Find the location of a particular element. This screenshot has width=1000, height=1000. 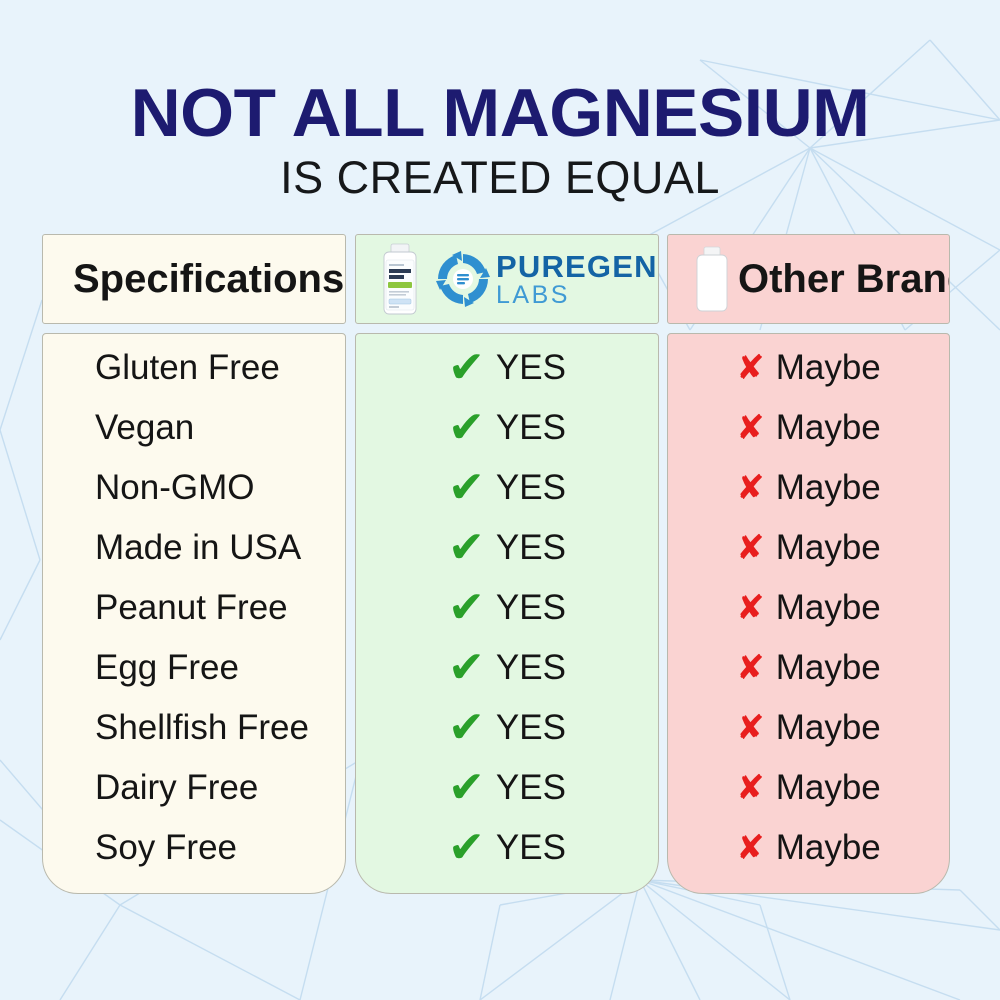

table-row: Peanut Free is located at coordinates (194, 608).